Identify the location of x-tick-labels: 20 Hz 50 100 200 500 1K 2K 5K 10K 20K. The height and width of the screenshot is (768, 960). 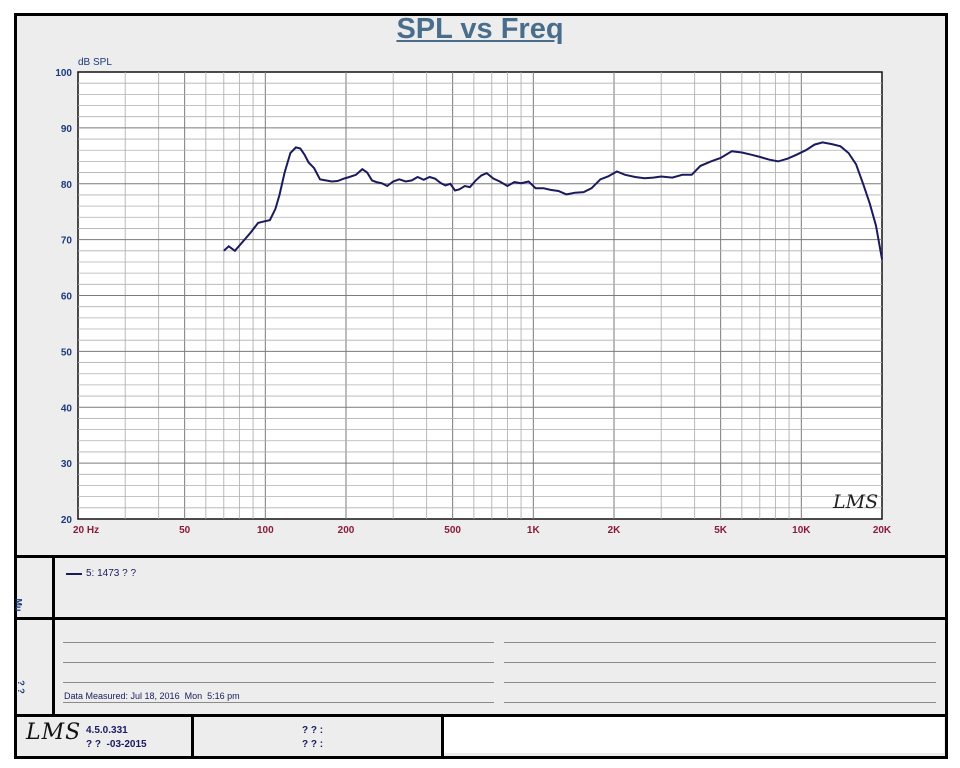
(482, 530).